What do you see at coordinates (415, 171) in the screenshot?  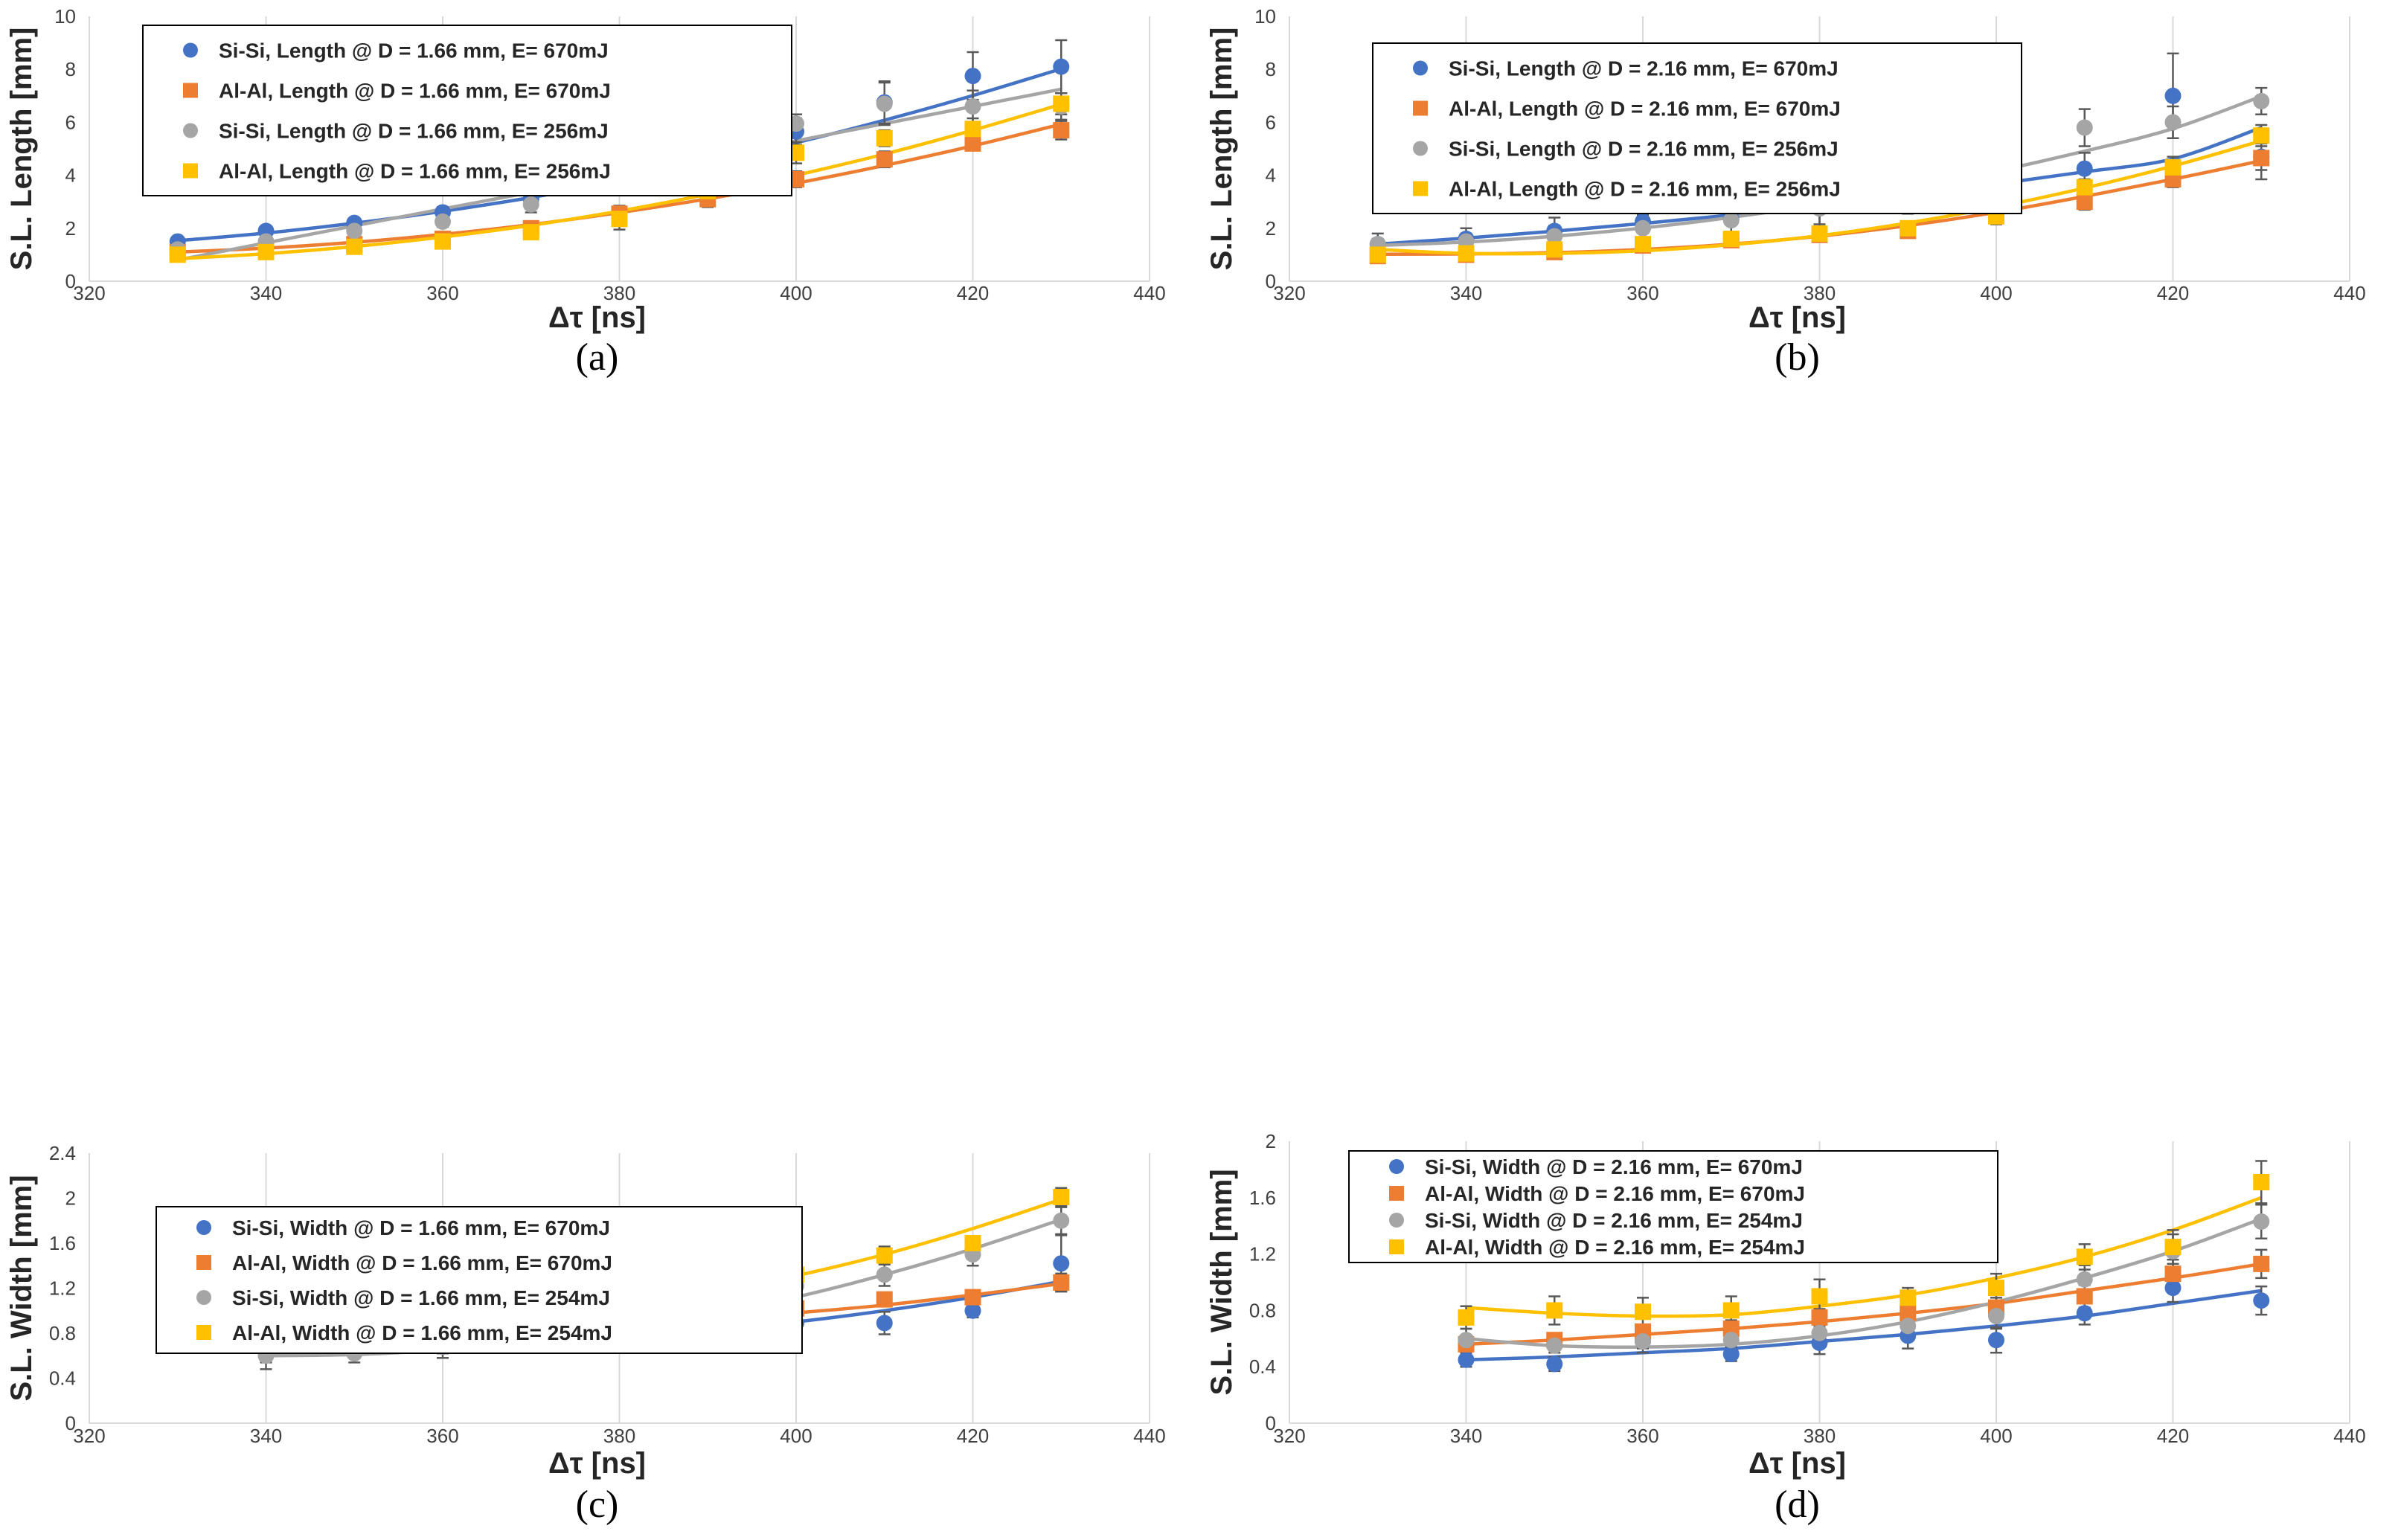 I see `legend-label: Al-Al, Length @ D = 1.66 mm, E= 256mJ` at bounding box center [415, 171].